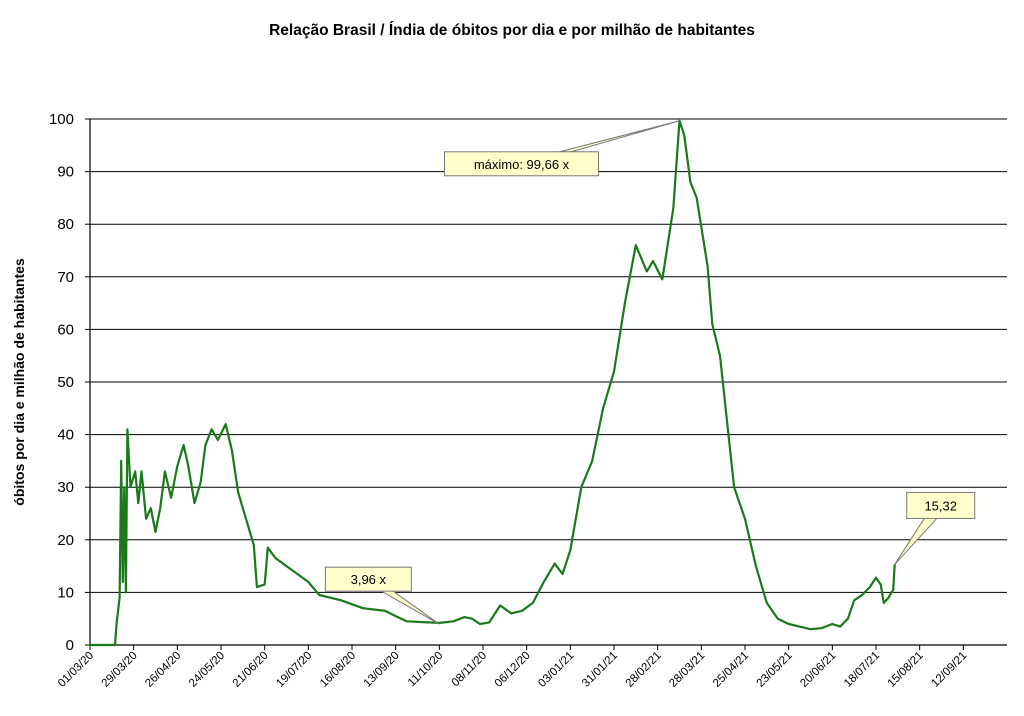 This screenshot has width=1024, height=716. I want to click on x-tick-label: 11/10/20, so click(426, 670).